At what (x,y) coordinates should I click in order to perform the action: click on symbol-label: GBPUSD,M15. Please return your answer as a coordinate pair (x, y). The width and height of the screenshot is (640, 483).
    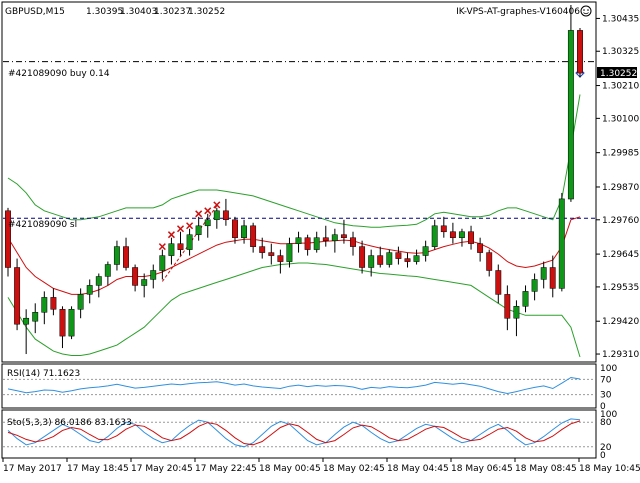
    Looking at the image, I should click on (35, 12).